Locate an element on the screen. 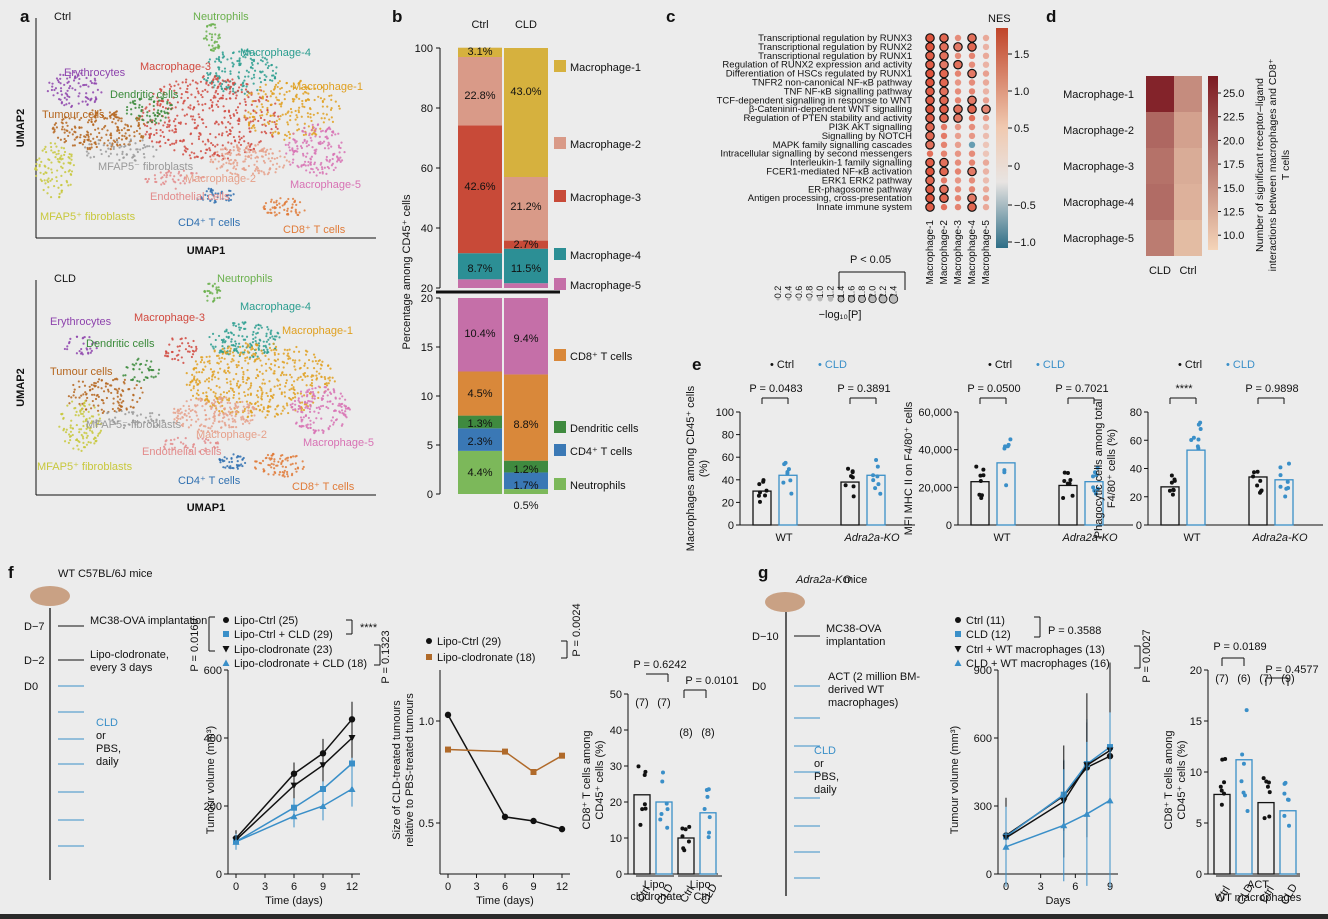 Image resolution: width=1328 pixels, height=919 pixels. c-dot is located at coordinates (944, 55).